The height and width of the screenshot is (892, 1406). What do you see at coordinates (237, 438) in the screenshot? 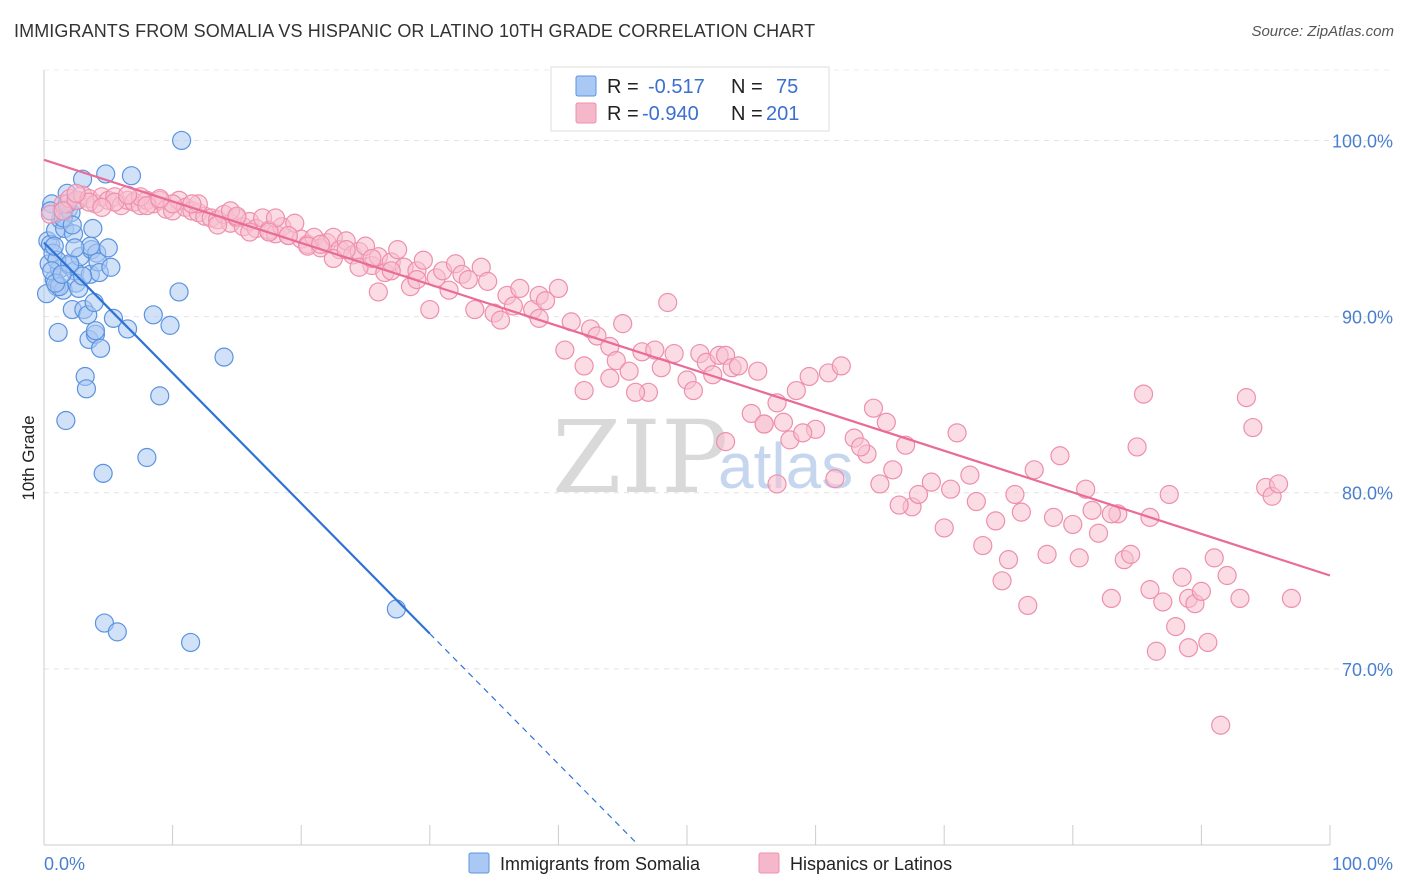
I see `somalia-trend-line` at bounding box center [237, 438].